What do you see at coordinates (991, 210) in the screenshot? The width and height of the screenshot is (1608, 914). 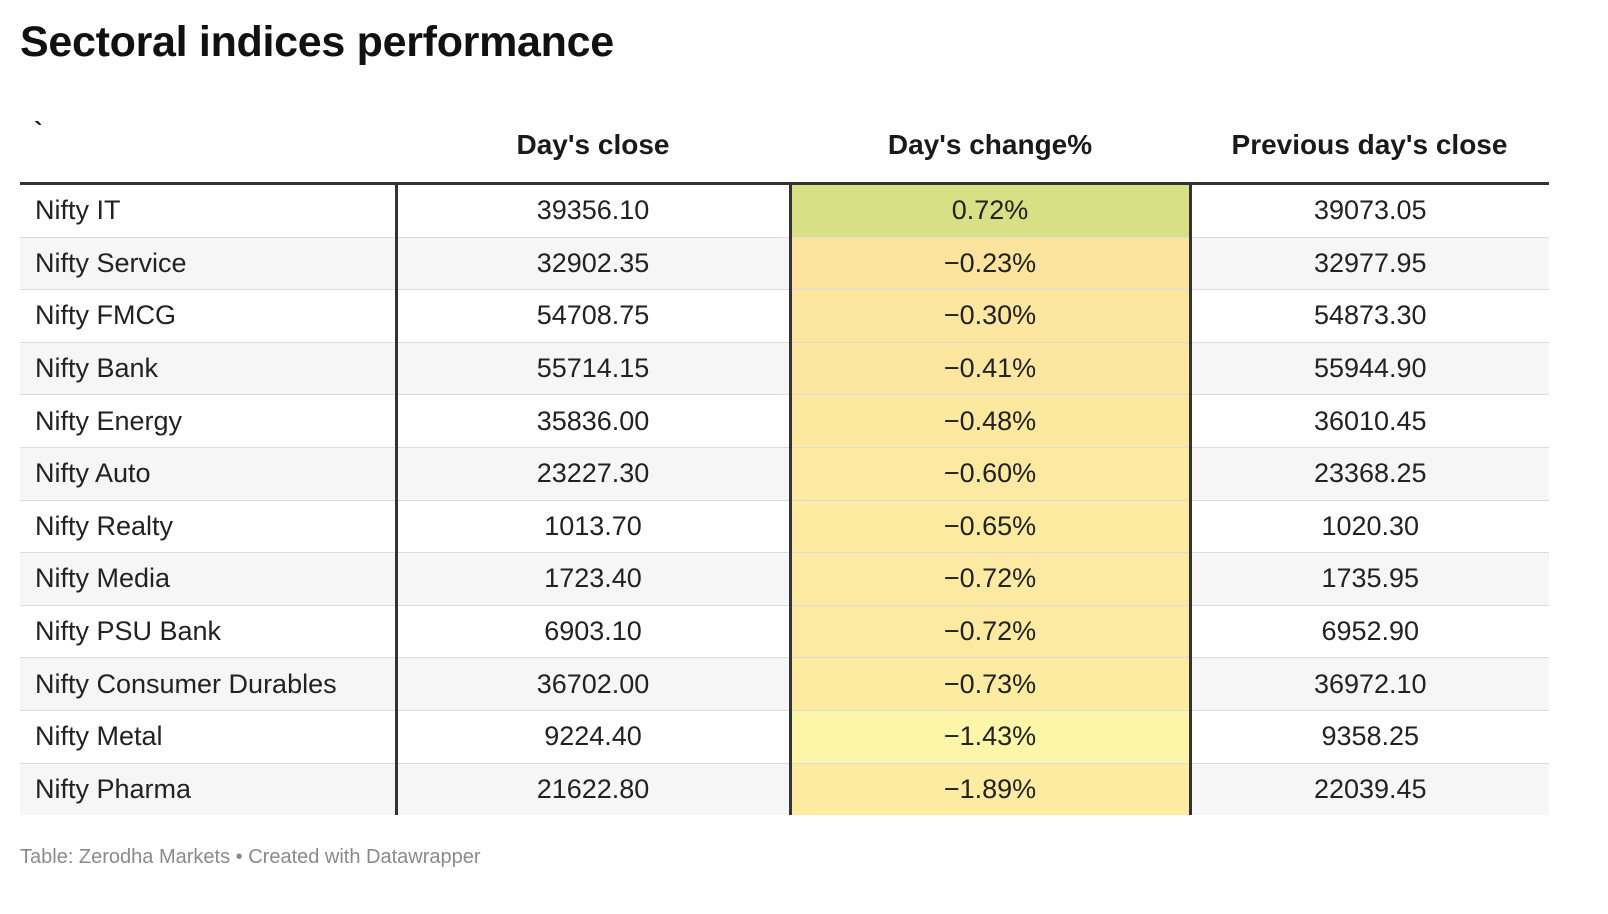 I see `cell-days-change: 0.72%` at bounding box center [991, 210].